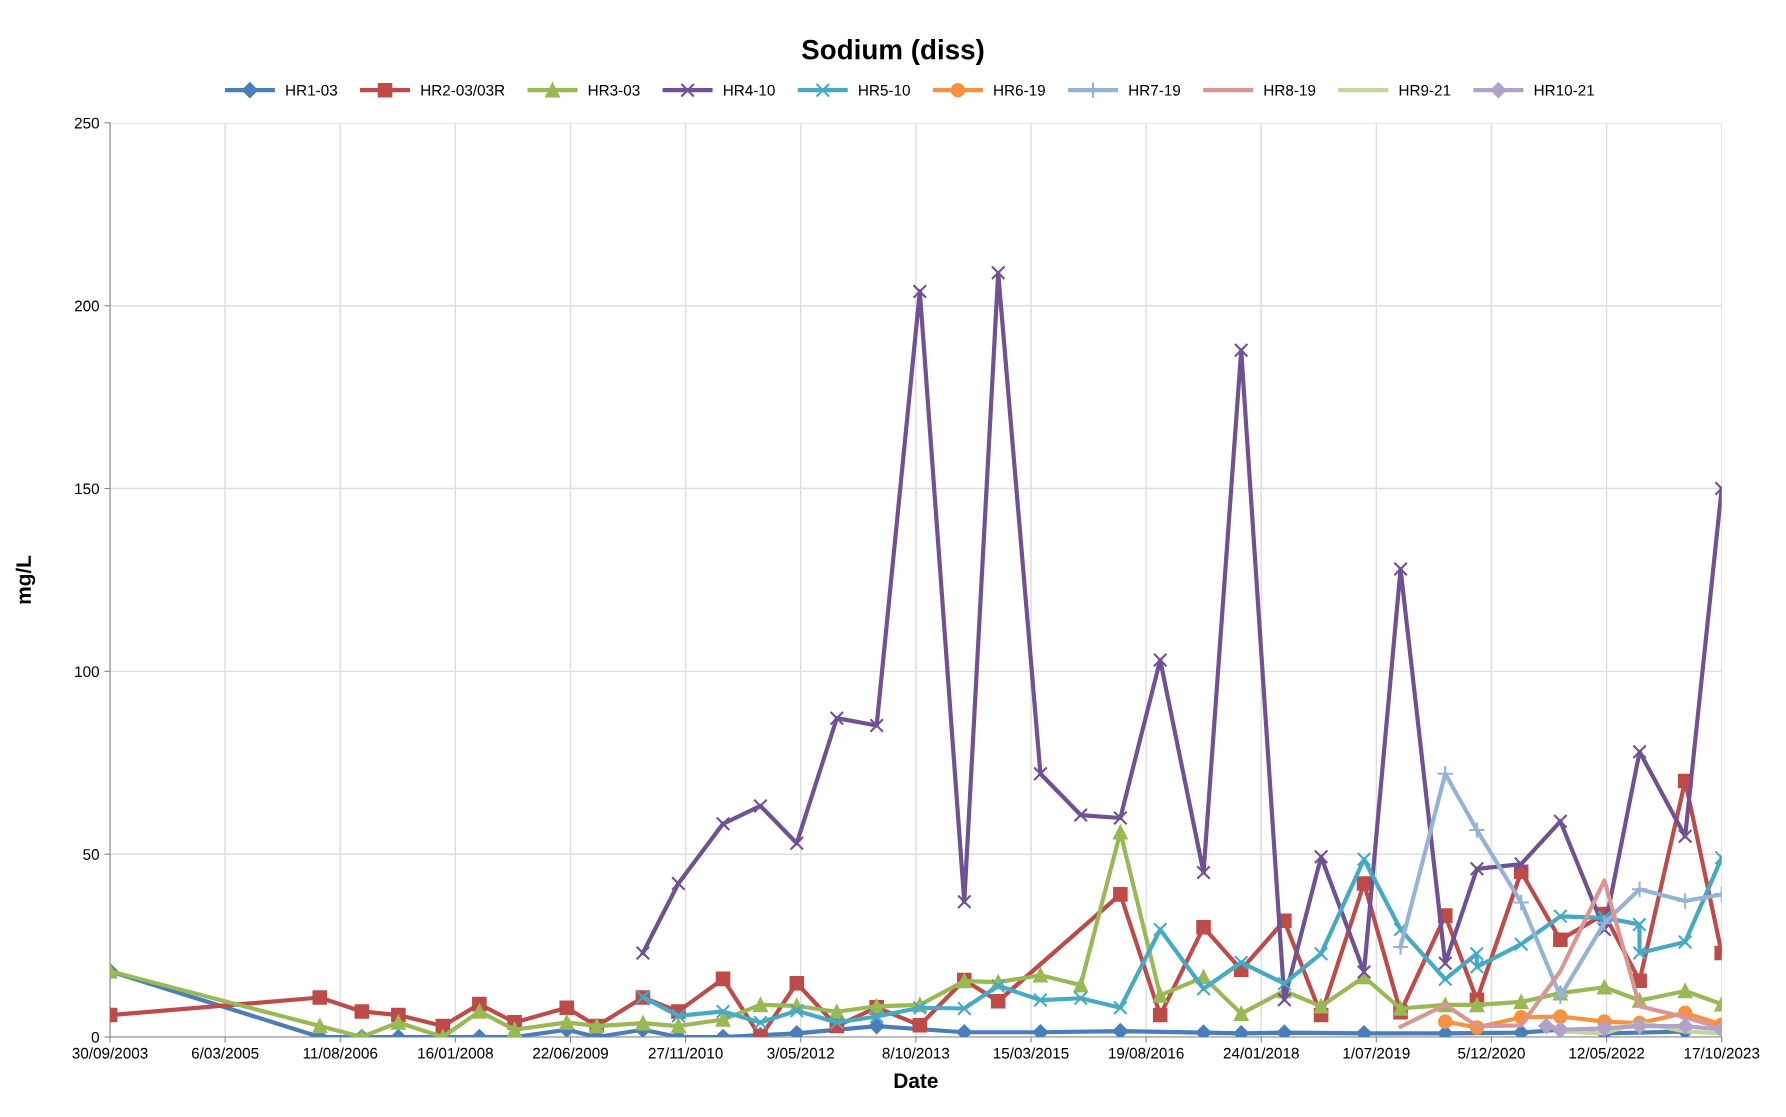  I want to click on x-tick-label: 30/09/2003, so click(110, 1053).